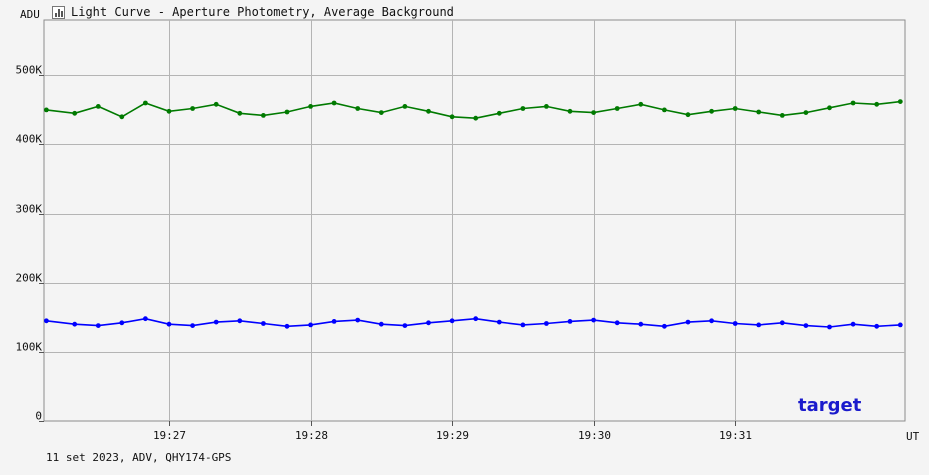 This screenshot has width=929, height=475. I want to click on footer-caption: 11 set 2023, ADV, QHY174-GPS, so click(139, 457).